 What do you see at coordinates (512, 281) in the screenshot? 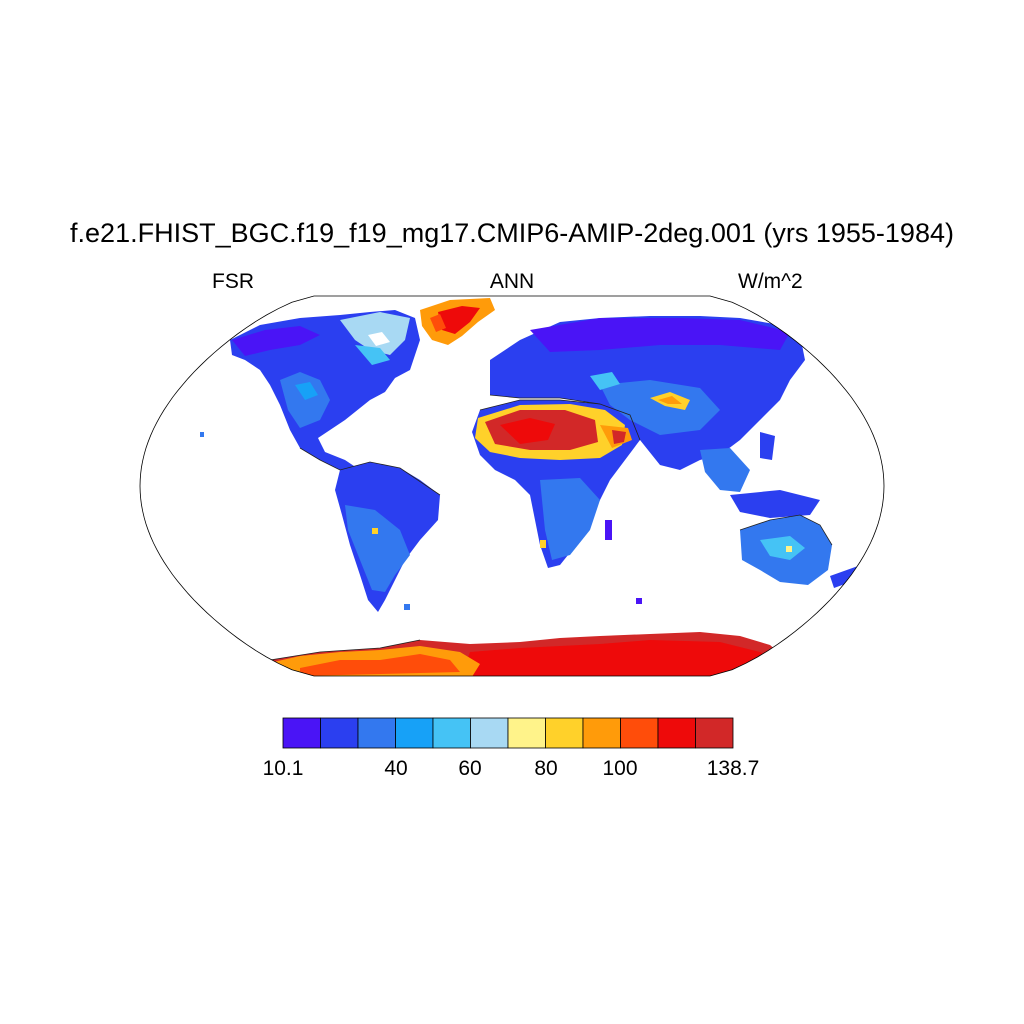
I see `season-label: ANN` at bounding box center [512, 281].